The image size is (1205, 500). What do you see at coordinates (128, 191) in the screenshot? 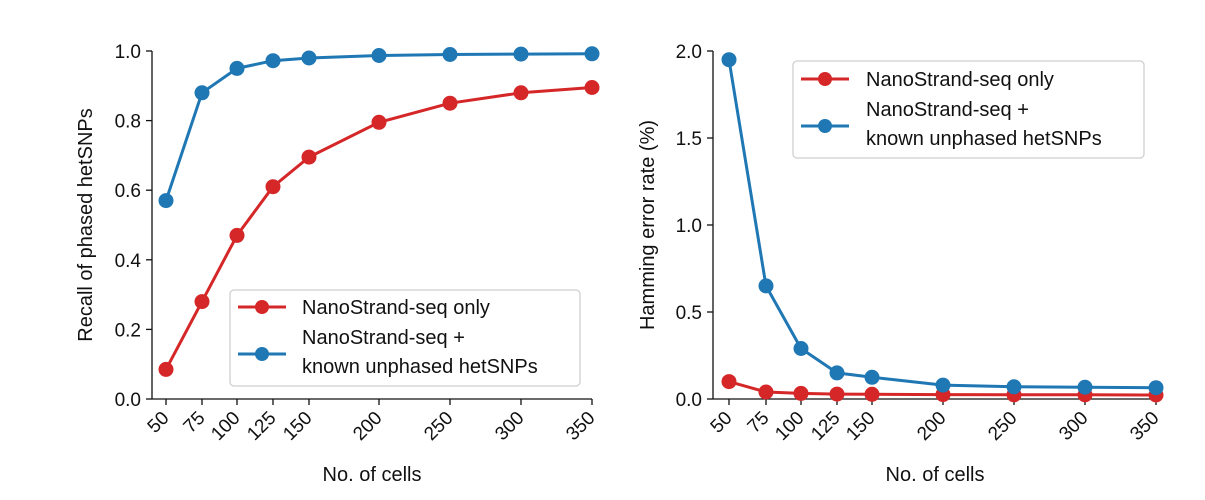
I see `y-tick-label: 0.6` at bounding box center [128, 191].